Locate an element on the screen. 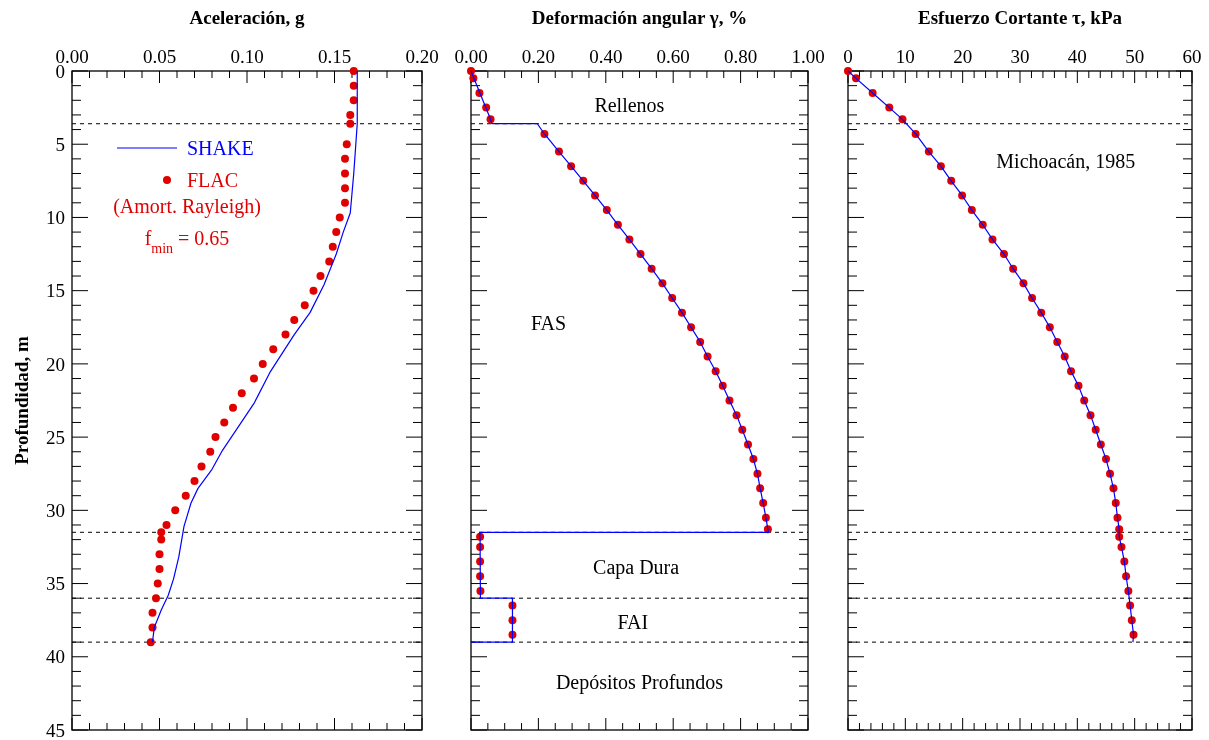  x-tick-label: 0.00 is located at coordinates (471, 56).